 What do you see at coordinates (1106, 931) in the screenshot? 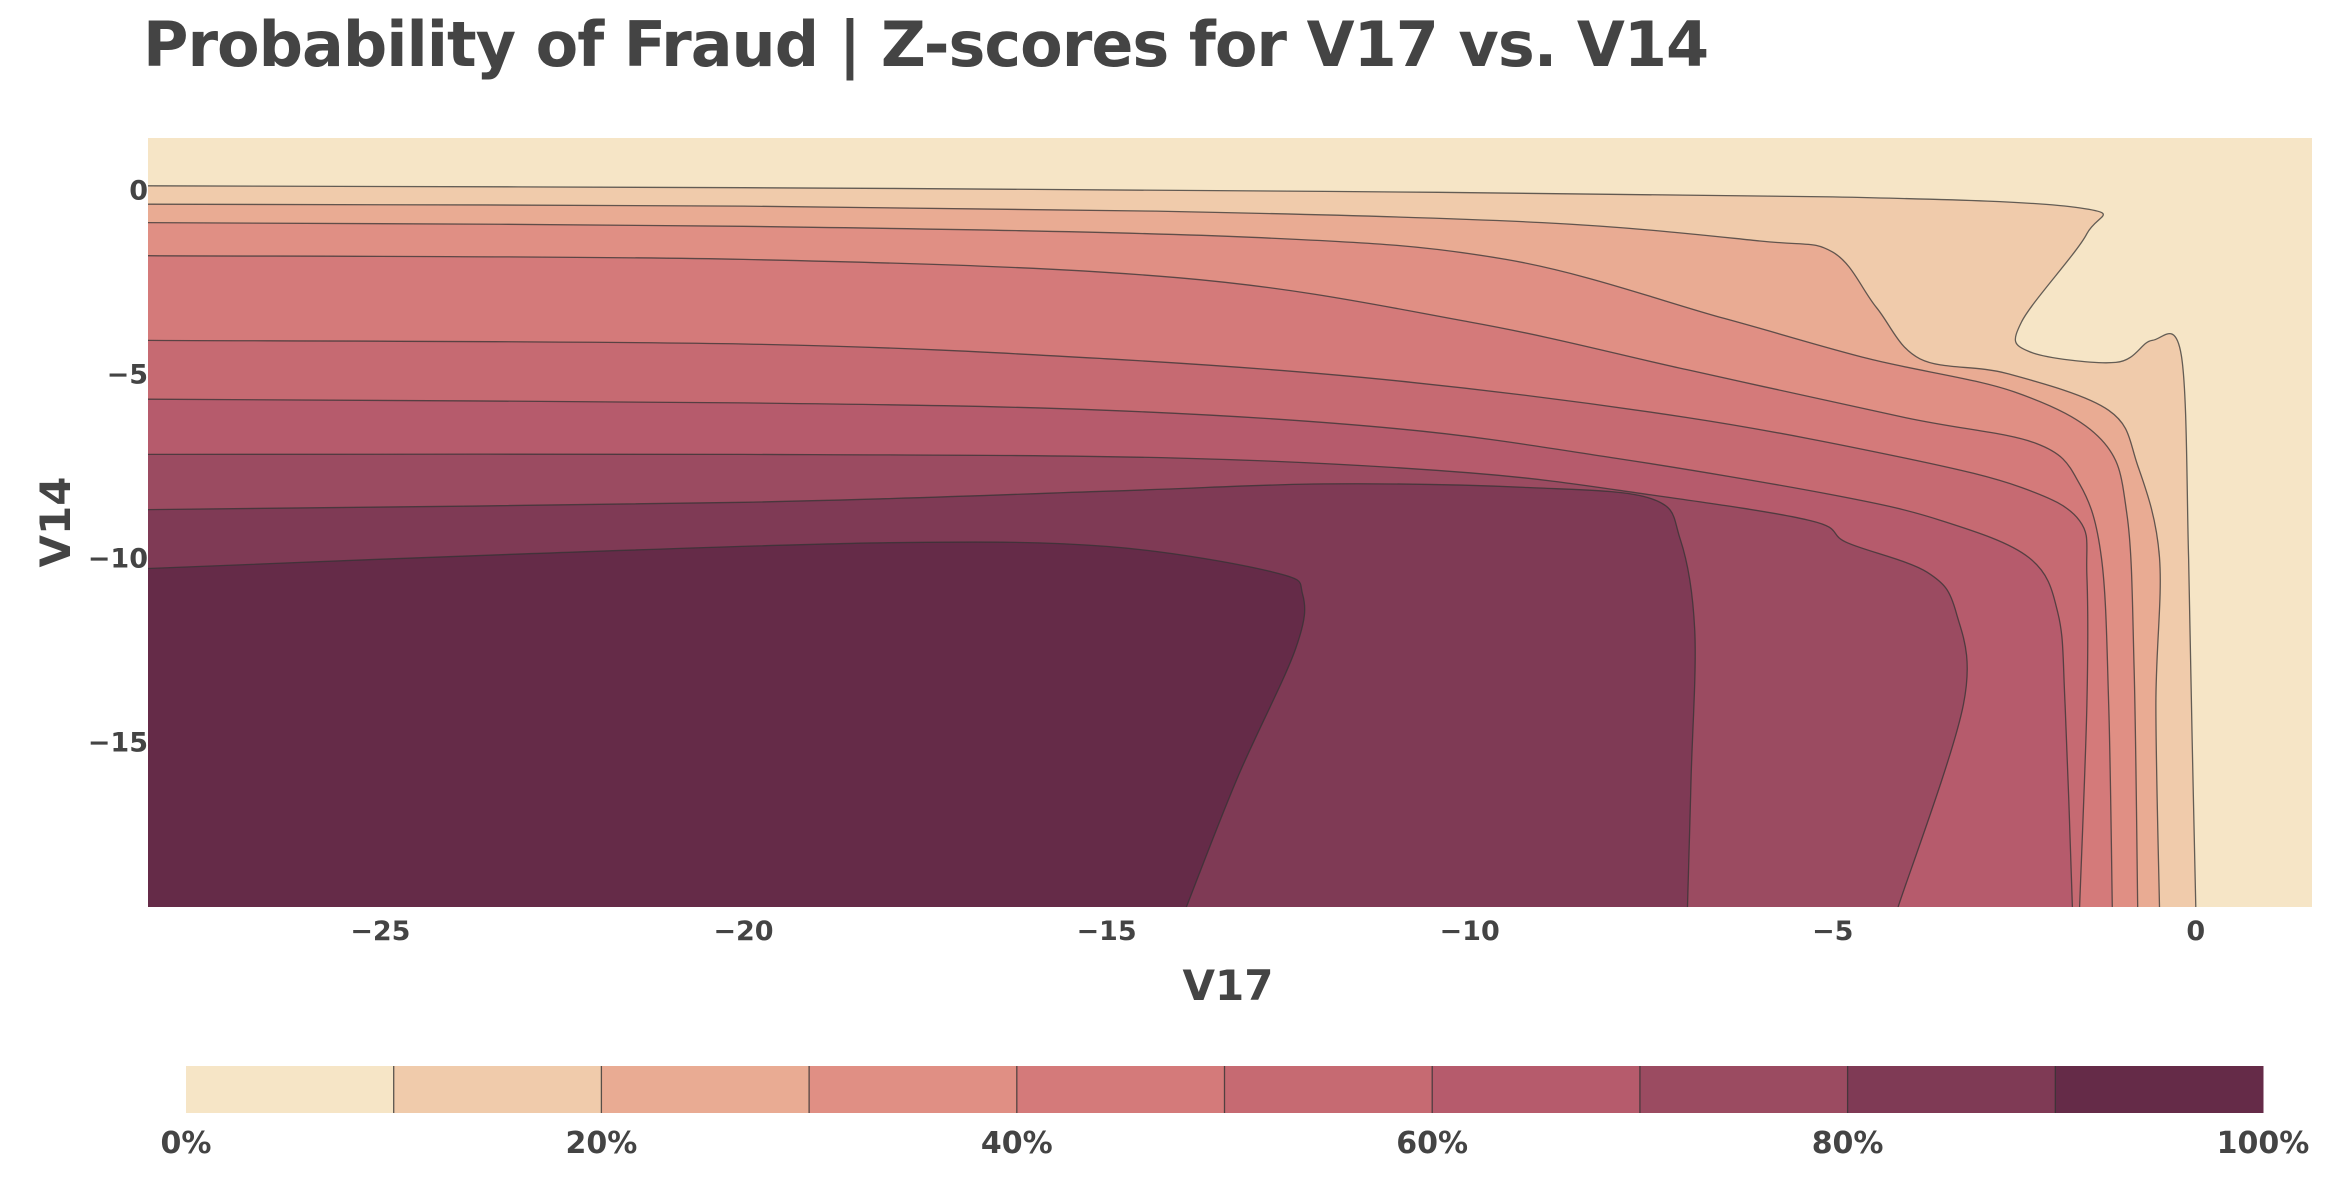
I see `x-tick-label: −15` at bounding box center [1106, 931].